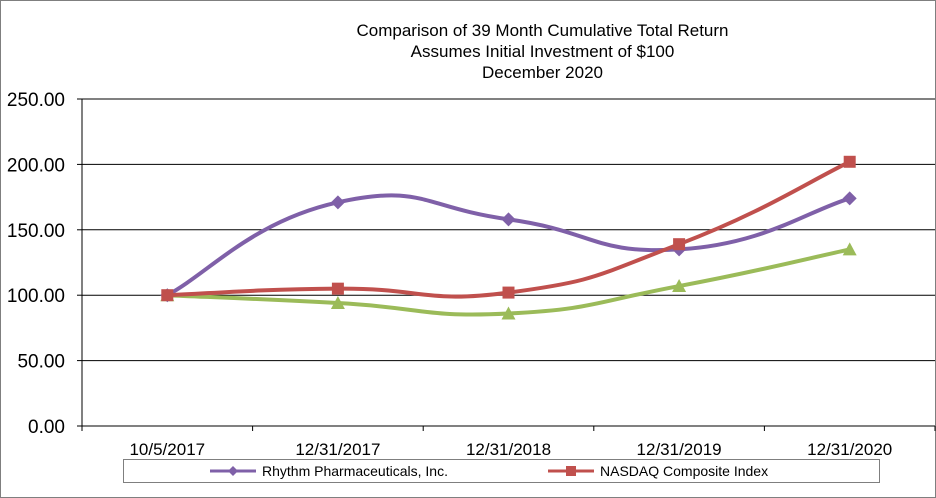 The image size is (936, 498). Describe the element at coordinates (36, 165) in the screenshot. I see `y-tick-label-4: 200.00` at that location.